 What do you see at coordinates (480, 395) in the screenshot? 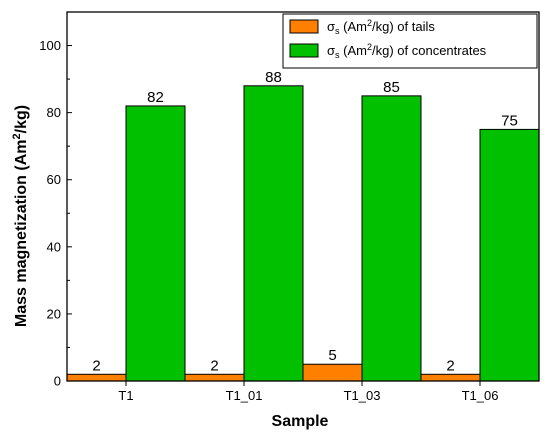
I see `x-tick-label: T1_06` at bounding box center [480, 395].